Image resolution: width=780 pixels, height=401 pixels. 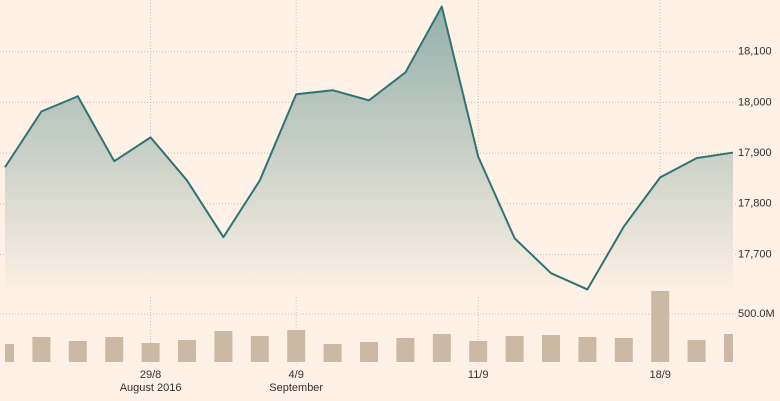 What do you see at coordinates (755, 102) in the screenshot?
I see `y-tick-label: 18,000` at bounding box center [755, 102].